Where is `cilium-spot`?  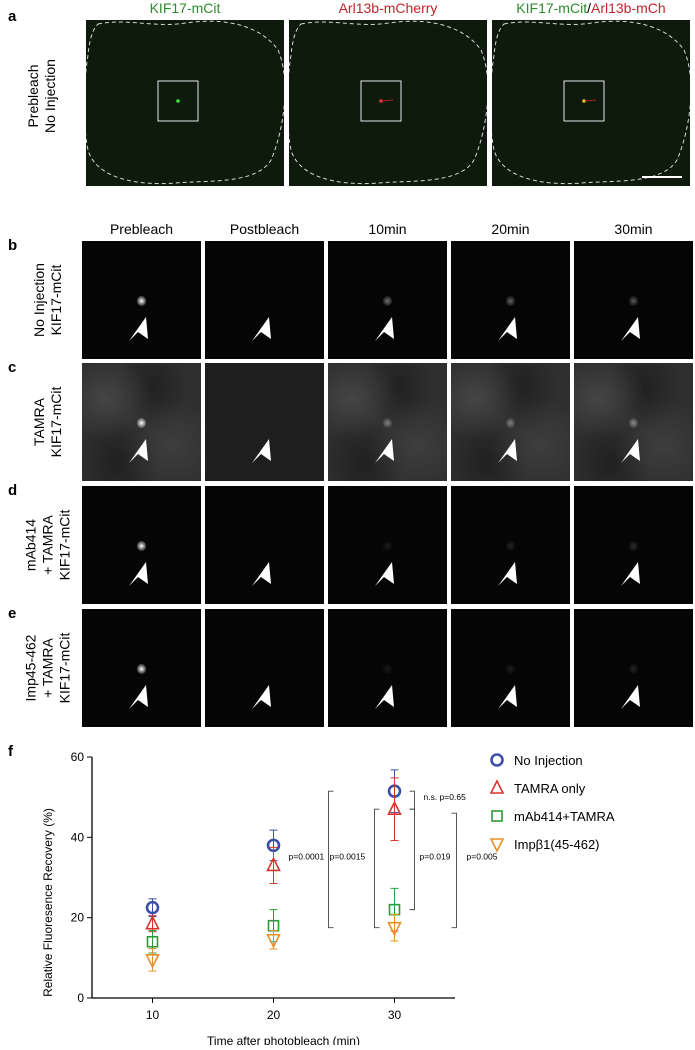
cilium-spot is located at coordinates (178, 101).